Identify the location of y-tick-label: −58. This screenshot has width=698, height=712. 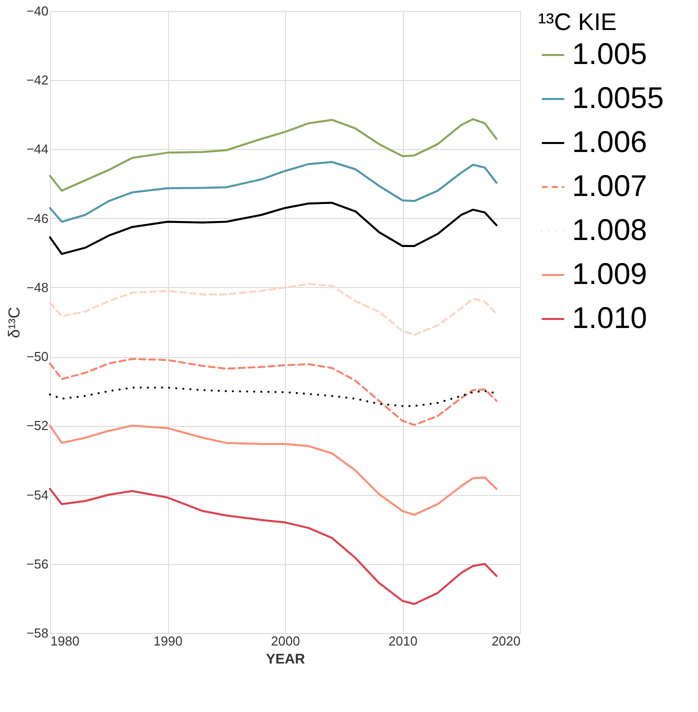
(37, 633).